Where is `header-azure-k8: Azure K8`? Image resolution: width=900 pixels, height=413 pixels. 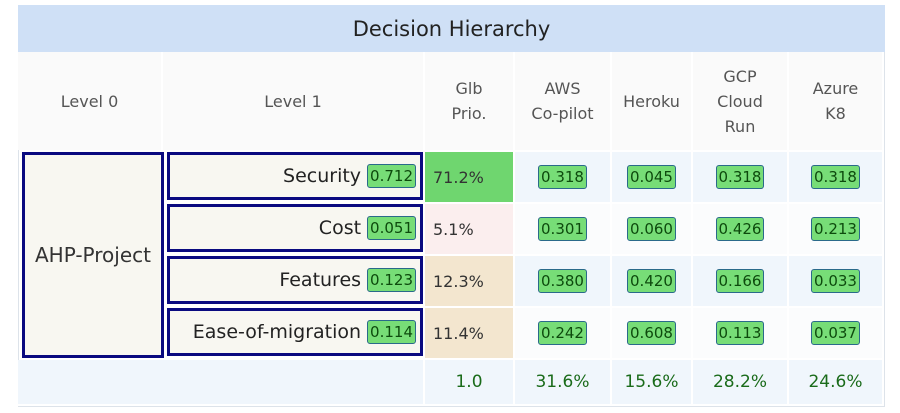 header-azure-k8: Azure K8 is located at coordinates (836, 101).